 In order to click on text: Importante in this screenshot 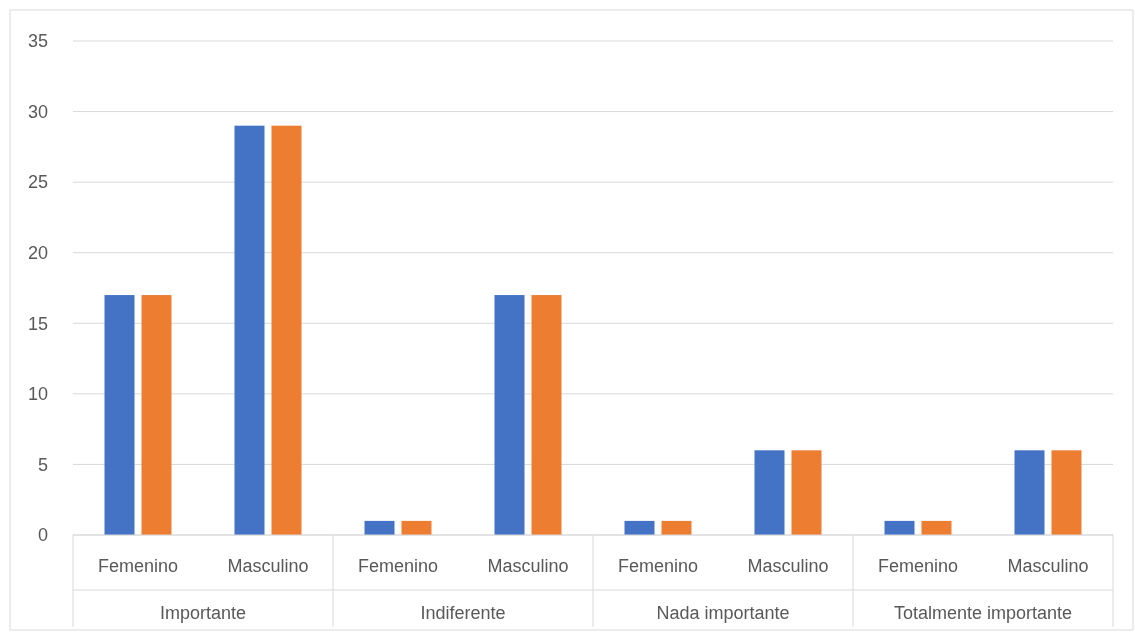, I will do `click(203, 613)`.